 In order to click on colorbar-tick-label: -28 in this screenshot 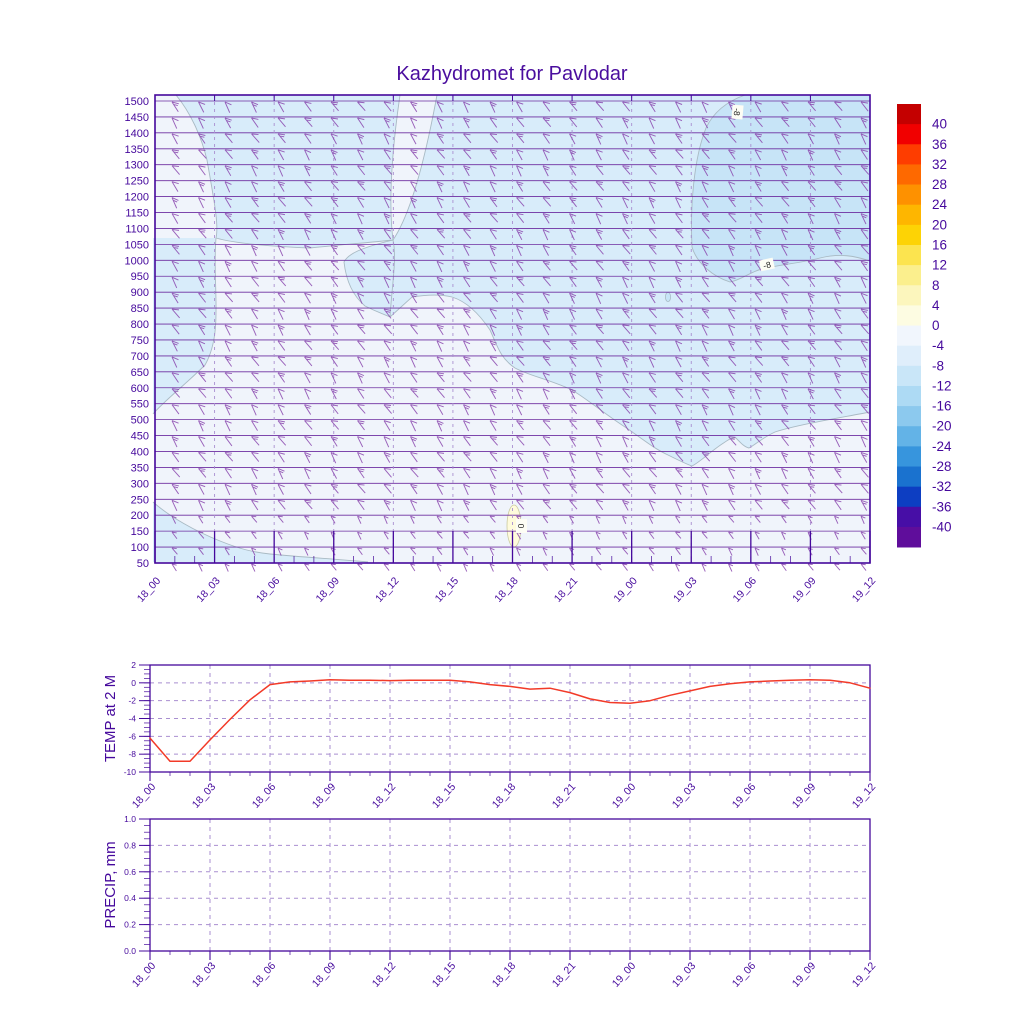, I will do `click(942, 466)`.